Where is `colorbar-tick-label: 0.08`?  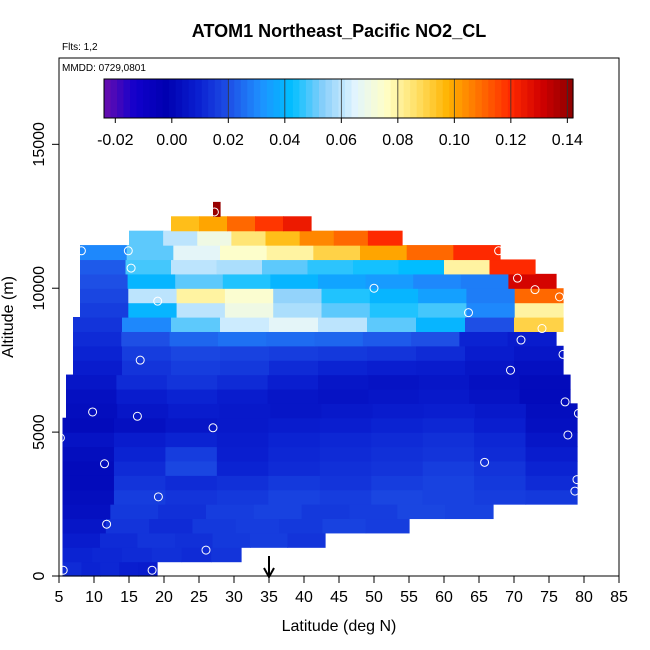
colorbar-tick-label: 0.08 is located at coordinates (397, 140).